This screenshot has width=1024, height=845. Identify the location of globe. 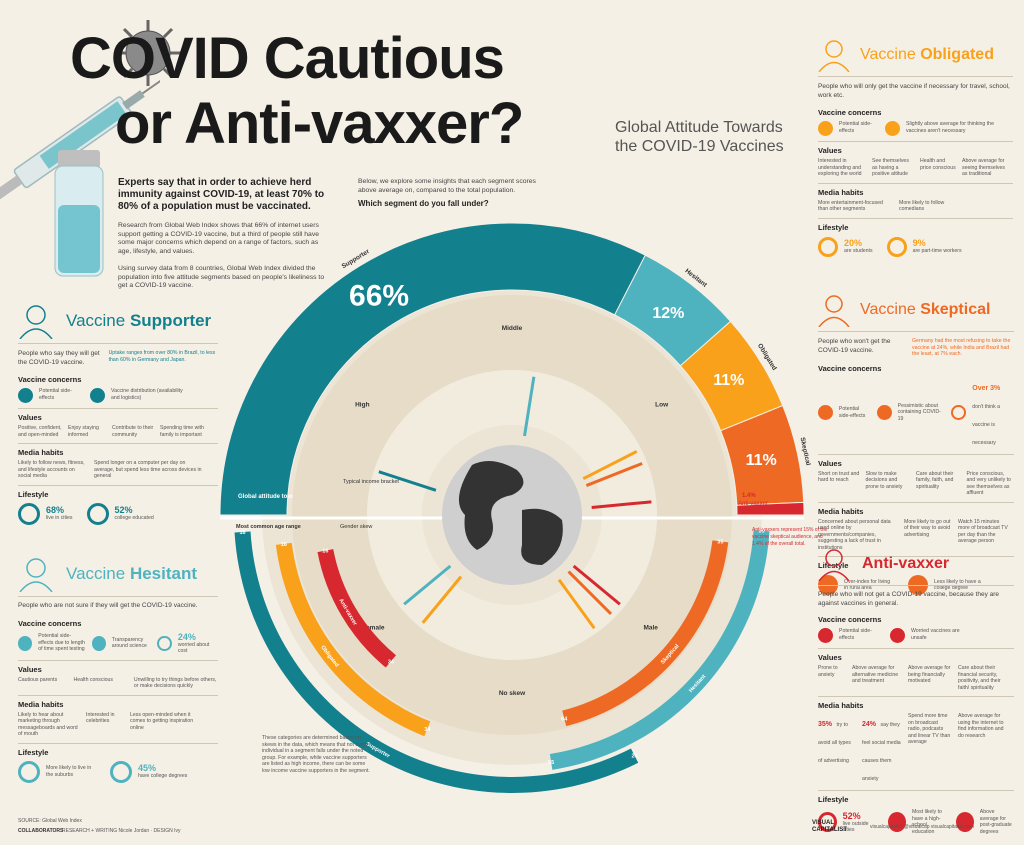
(512, 515).